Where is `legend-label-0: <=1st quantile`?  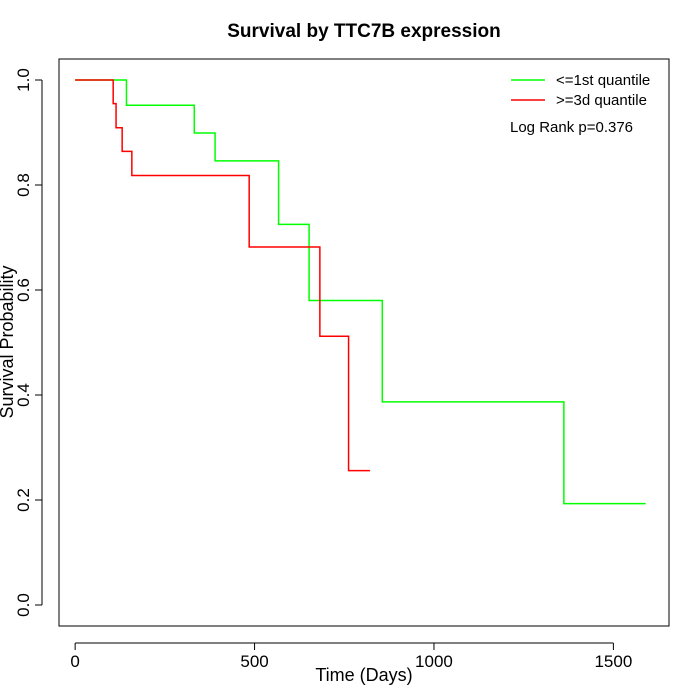
legend-label-0: <=1st quantile is located at coordinates (603, 80).